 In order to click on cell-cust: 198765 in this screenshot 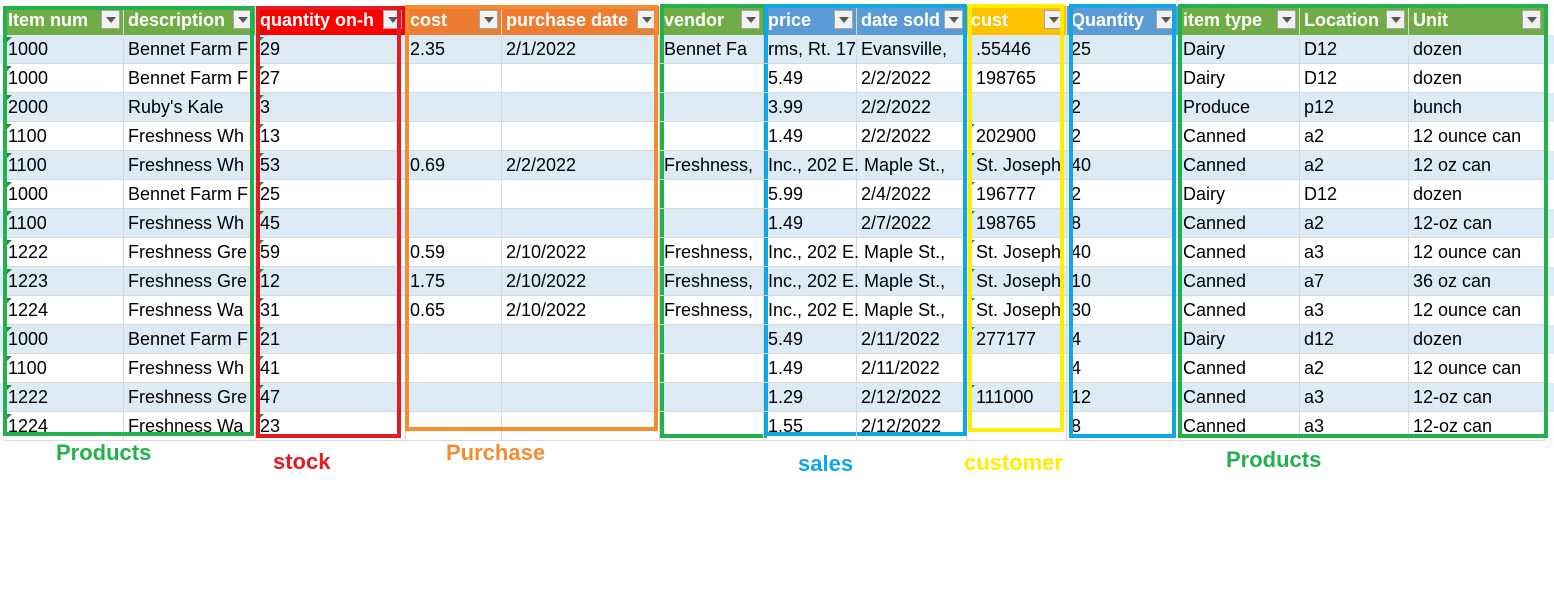, I will do `click(1017, 223)`.